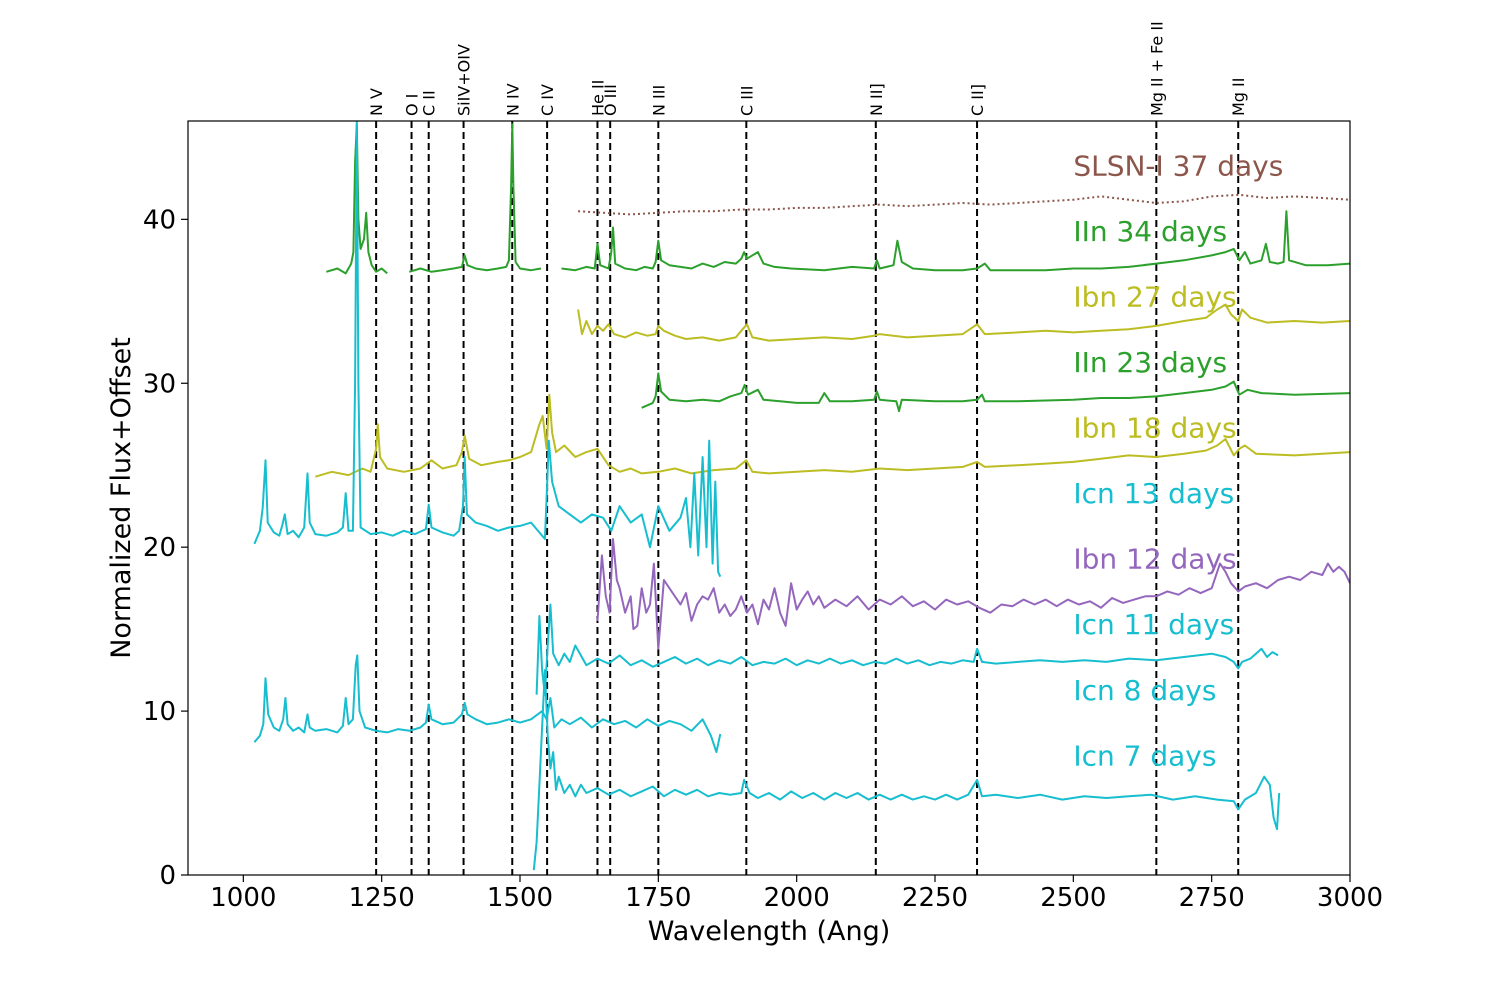 This screenshot has height=1000, width=1500. I want to click on y-tick-label: 40, so click(159, 220).